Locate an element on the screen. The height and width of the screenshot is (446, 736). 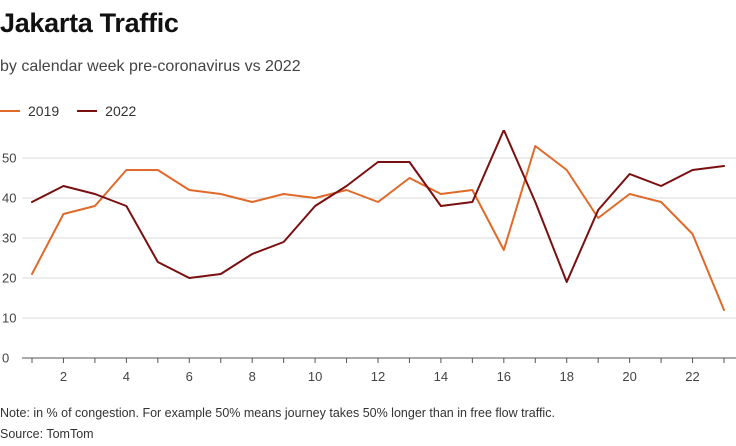
y-tick-label-50: 50 is located at coordinates (9, 158).